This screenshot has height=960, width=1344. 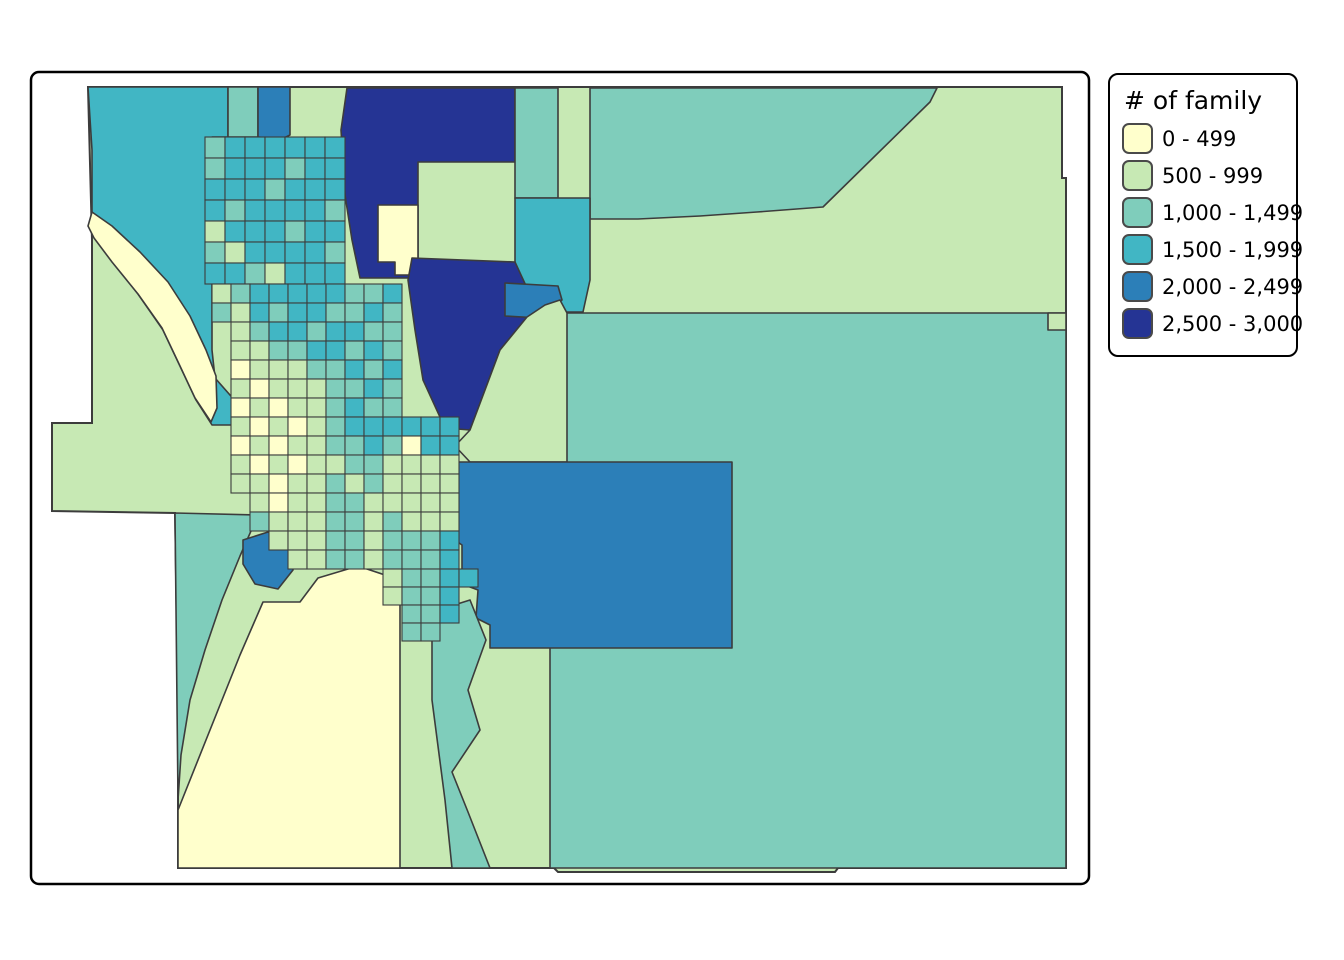 What do you see at coordinates (1213, 175) in the screenshot?
I see `legend-label: 500 - 999` at bounding box center [1213, 175].